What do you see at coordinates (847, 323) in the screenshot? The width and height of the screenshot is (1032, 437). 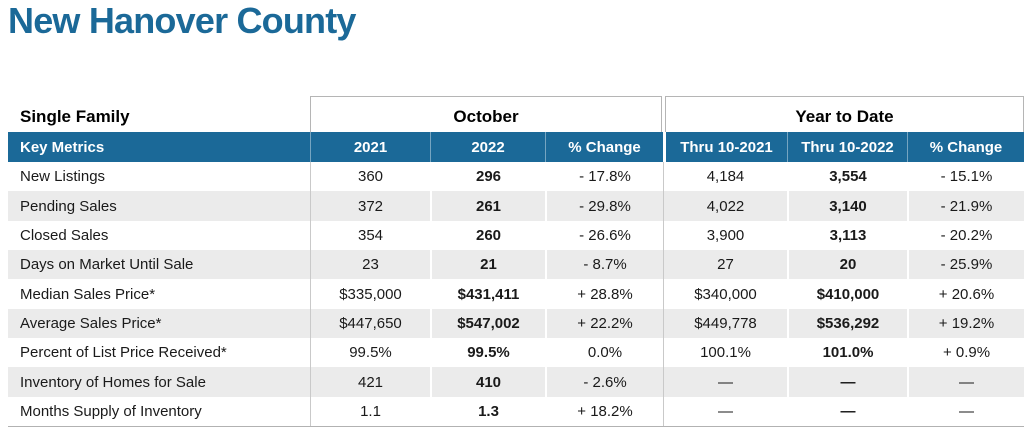 I see `value-ytd-2022-cell: $536,292` at bounding box center [847, 323].